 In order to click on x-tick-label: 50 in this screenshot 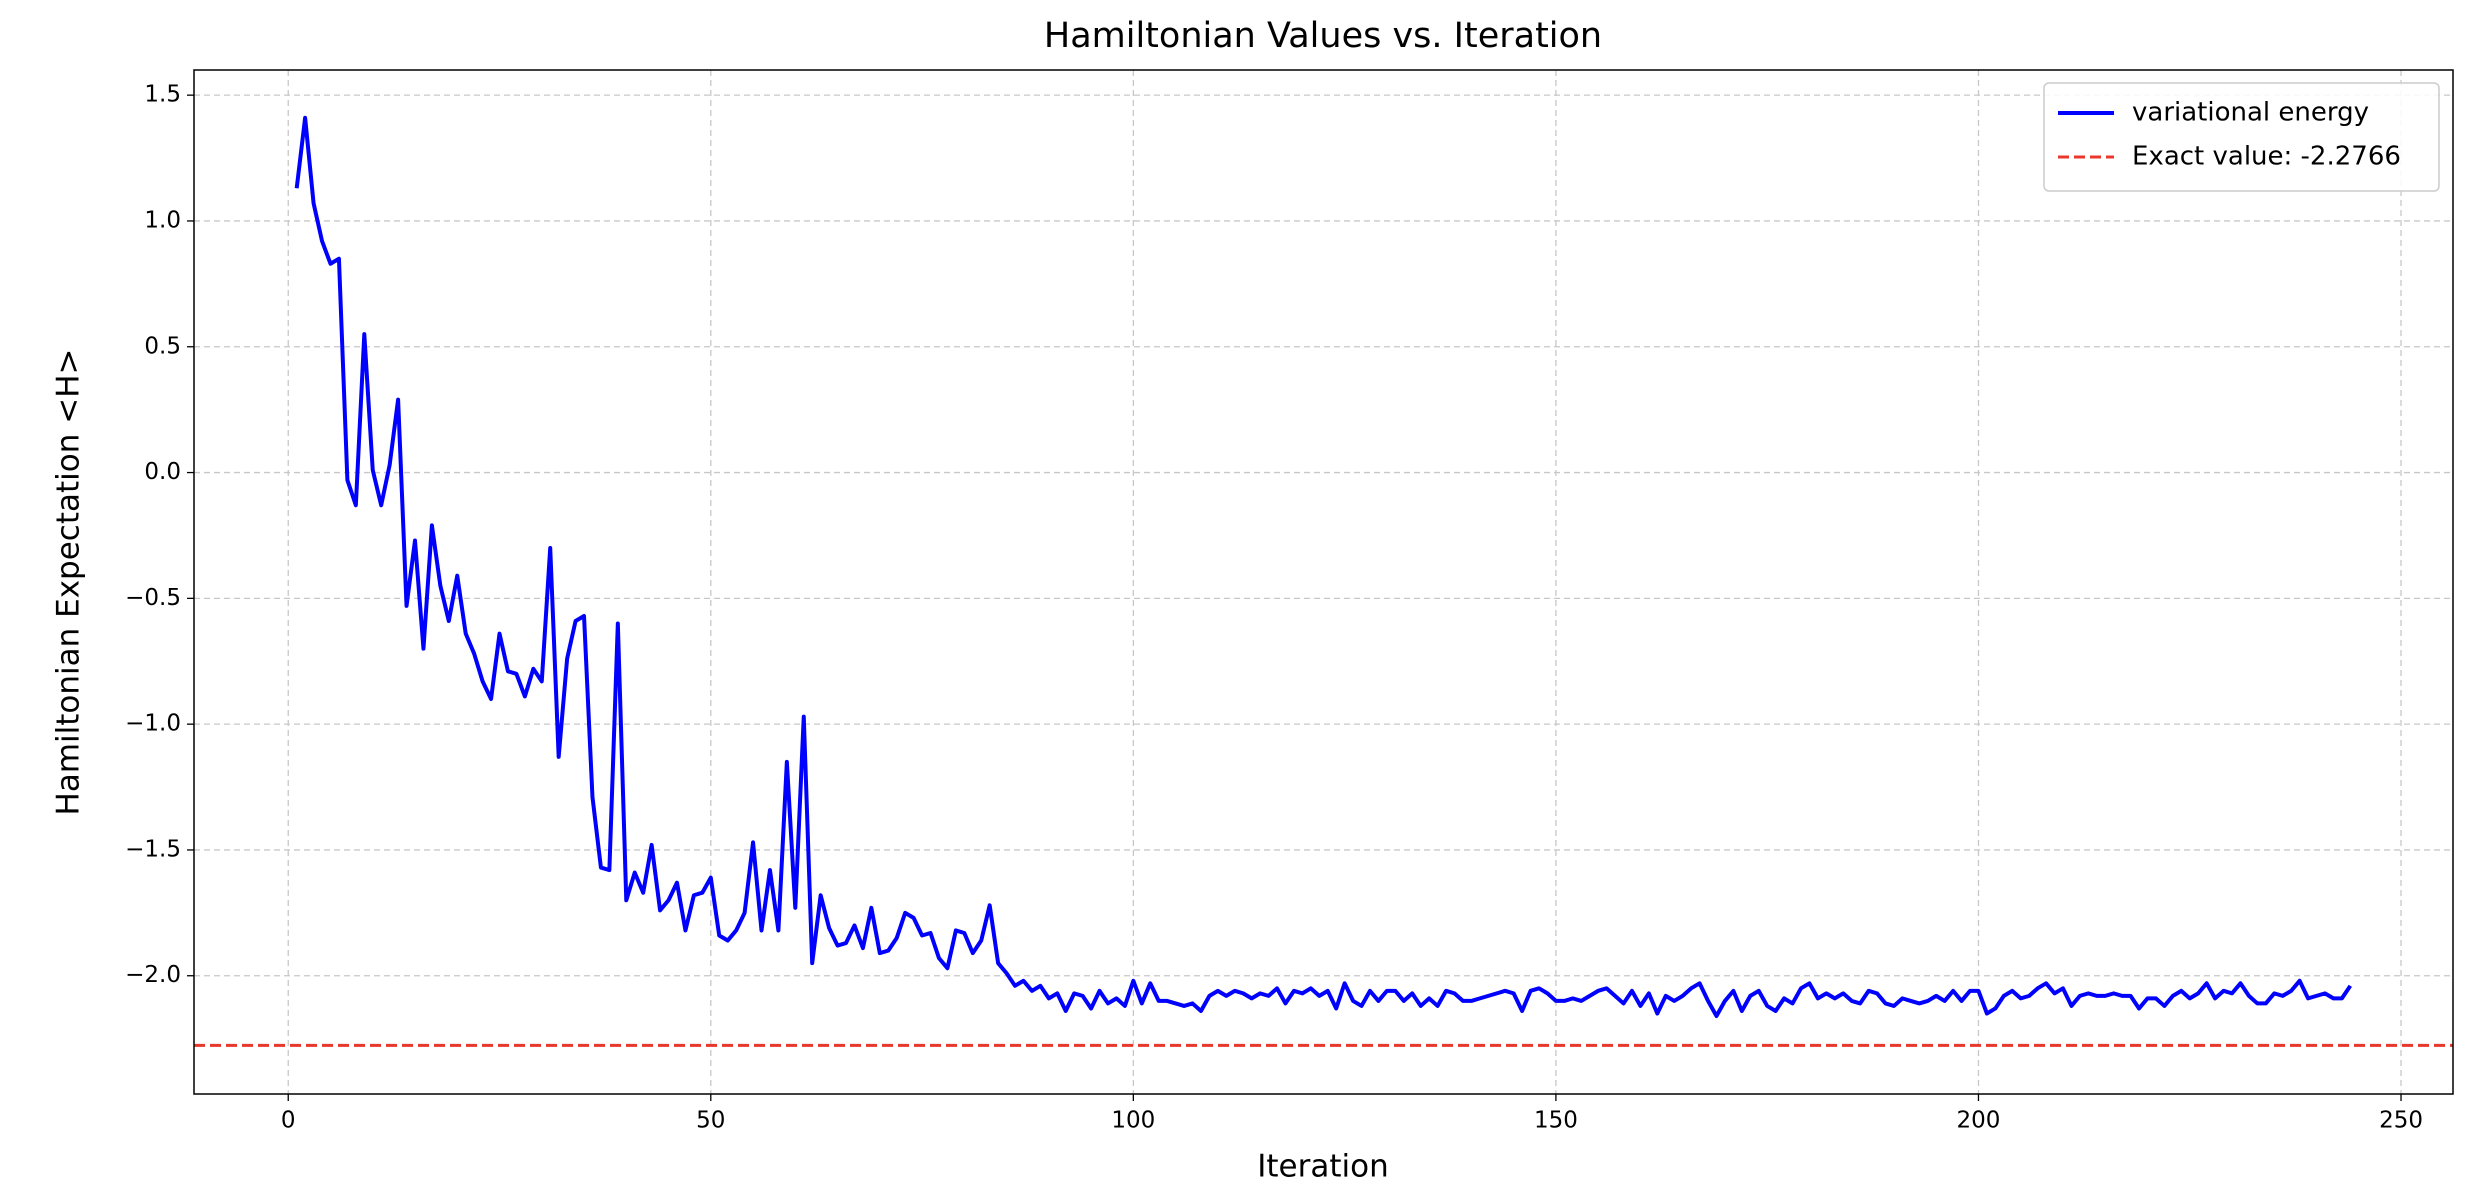, I will do `click(710, 1121)`.